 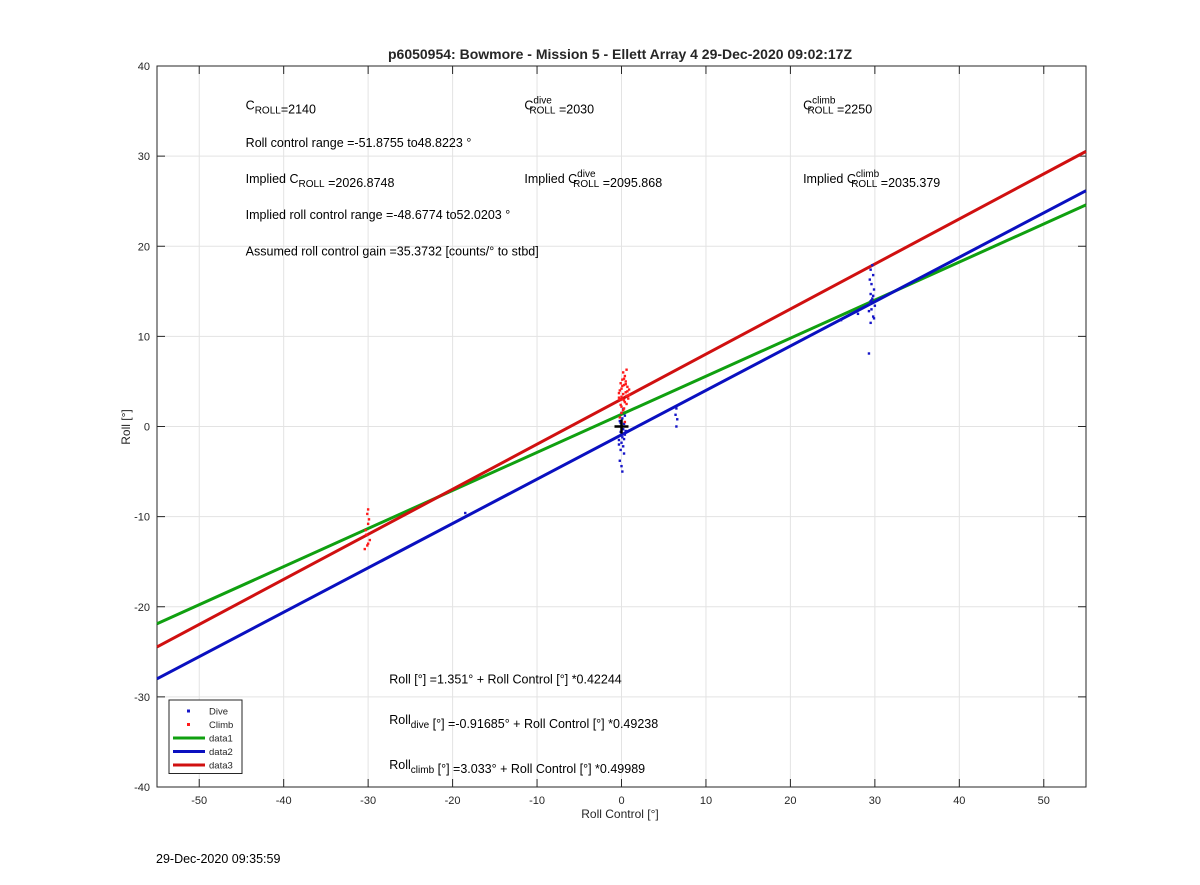 I want to click on x-tick-label: 40, so click(x=959, y=801).